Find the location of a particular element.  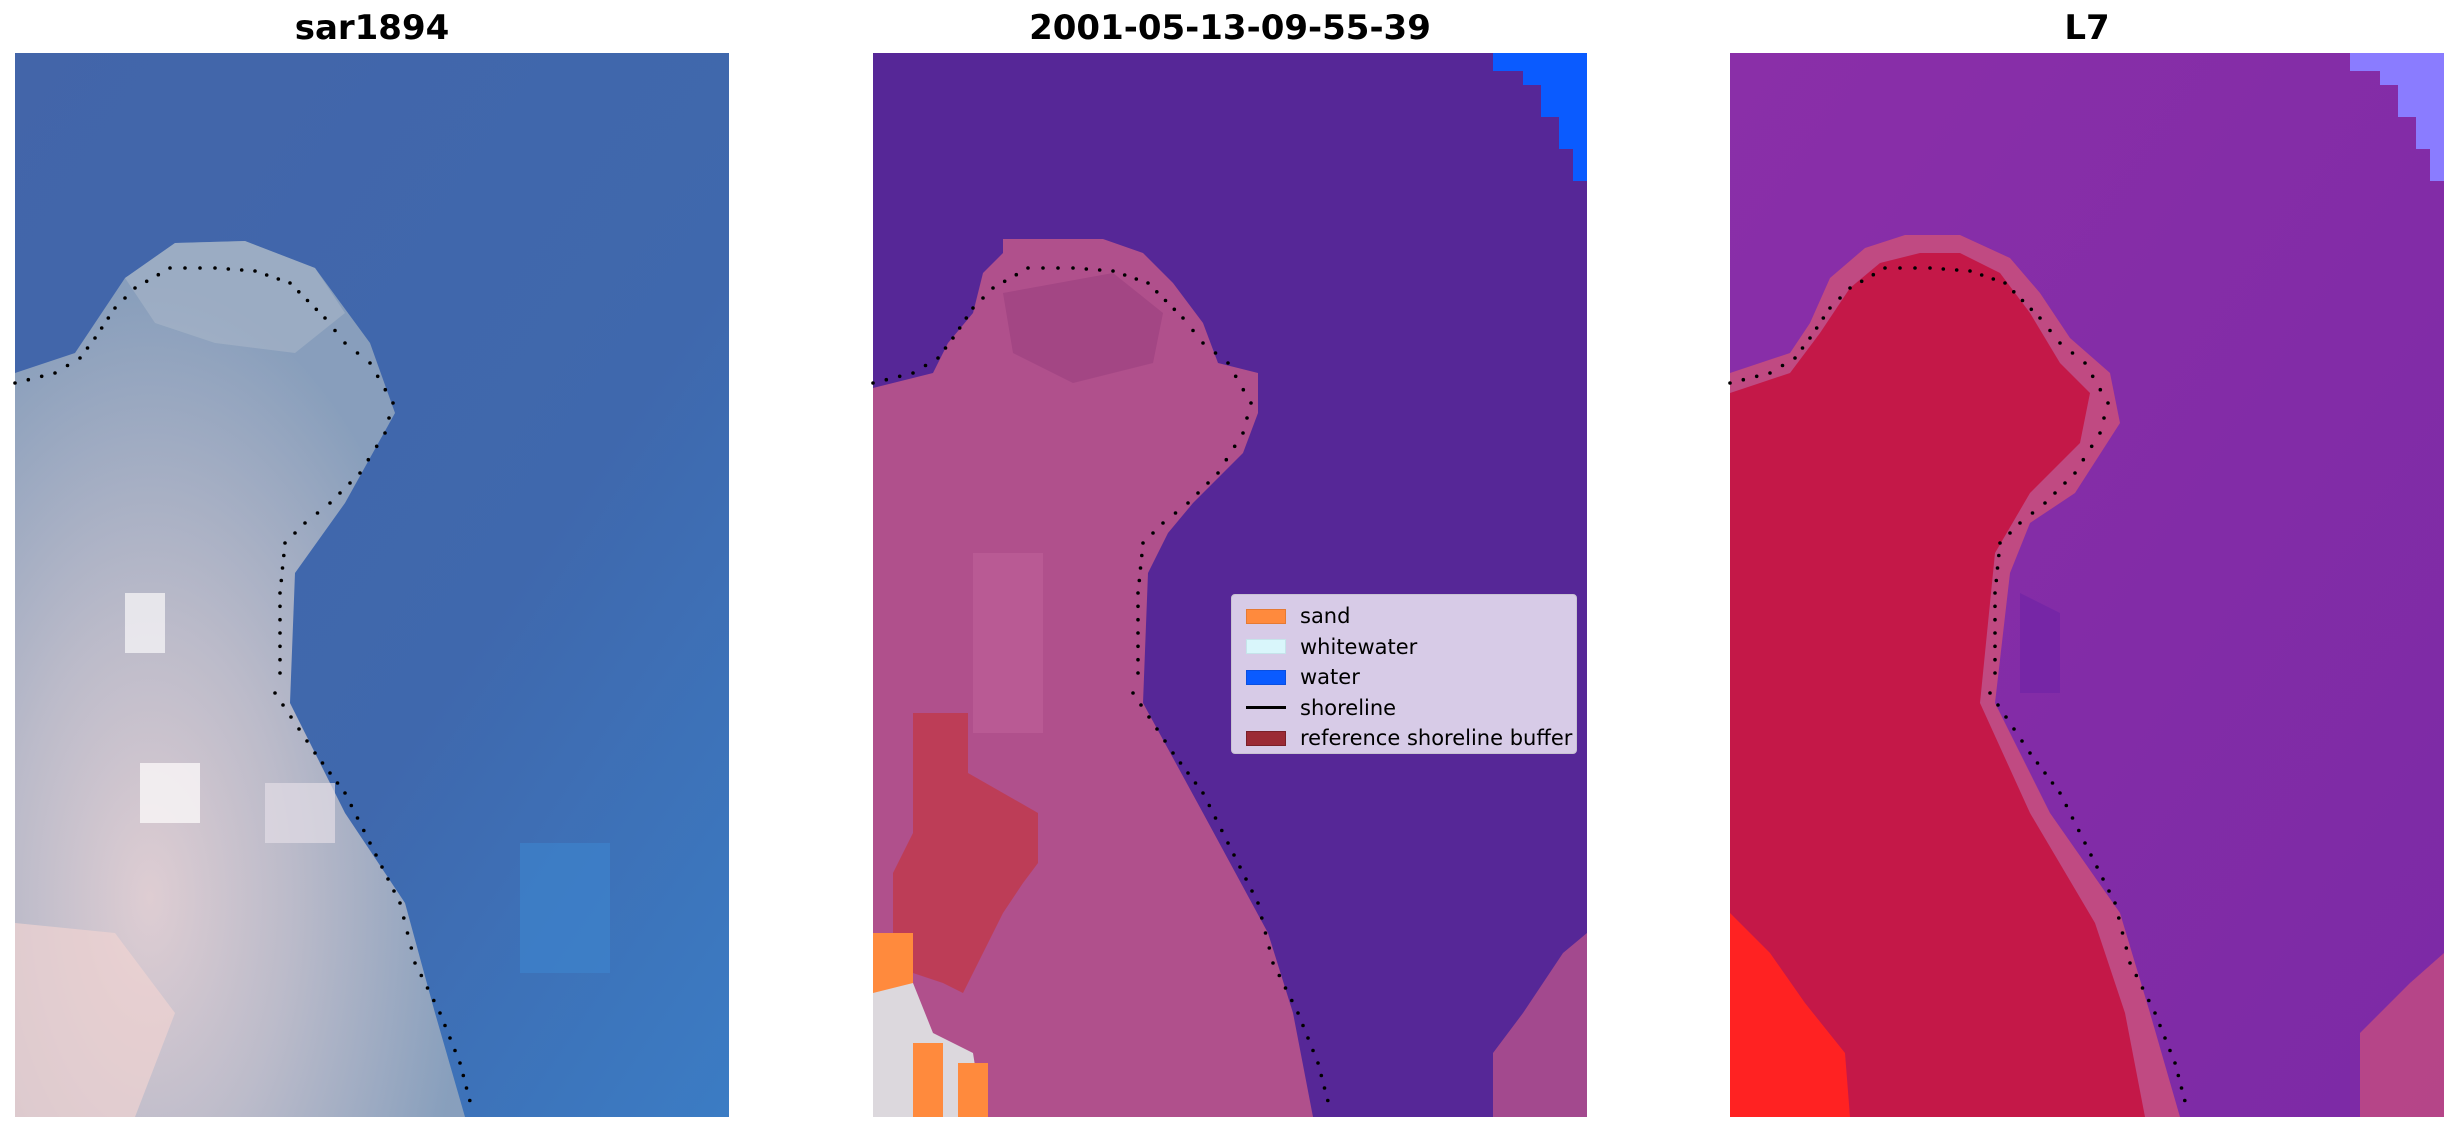

legend-item-buffer: reference shoreline buffer is located at coordinates (1407, 738).